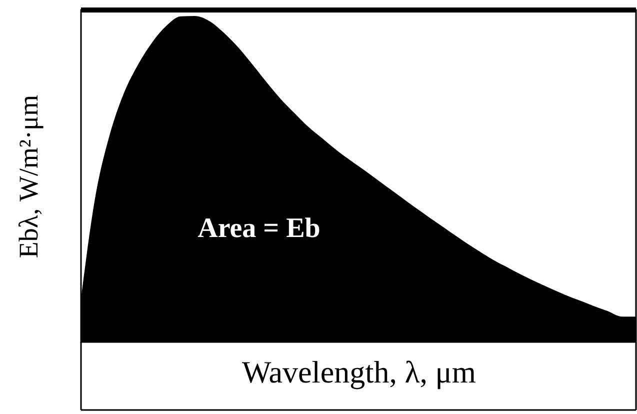 The height and width of the screenshot is (414, 637). Describe the element at coordinates (259, 228) in the screenshot. I see `annotation: Area = Eb` at that location.